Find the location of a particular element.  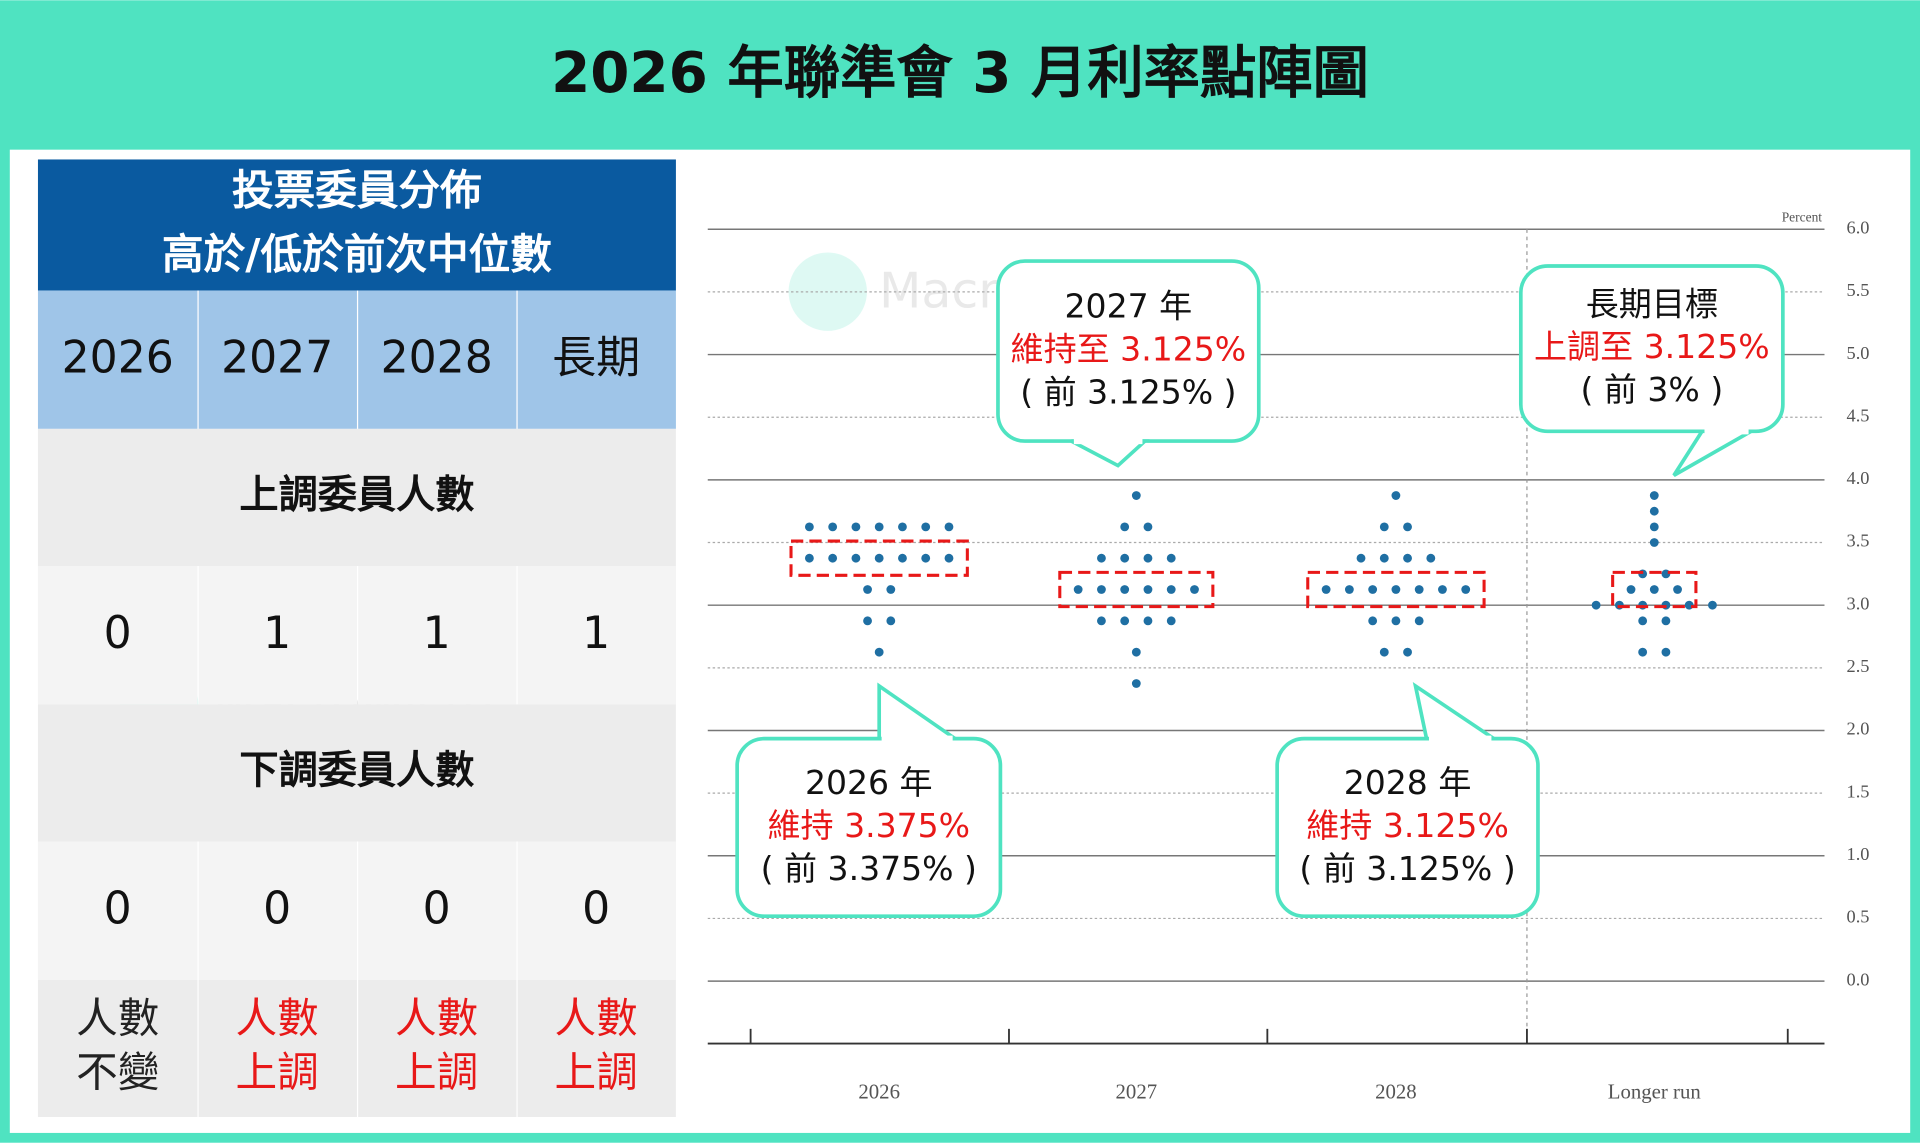

table-title: 投票委員分佈 is located at coordinates (357, 190).